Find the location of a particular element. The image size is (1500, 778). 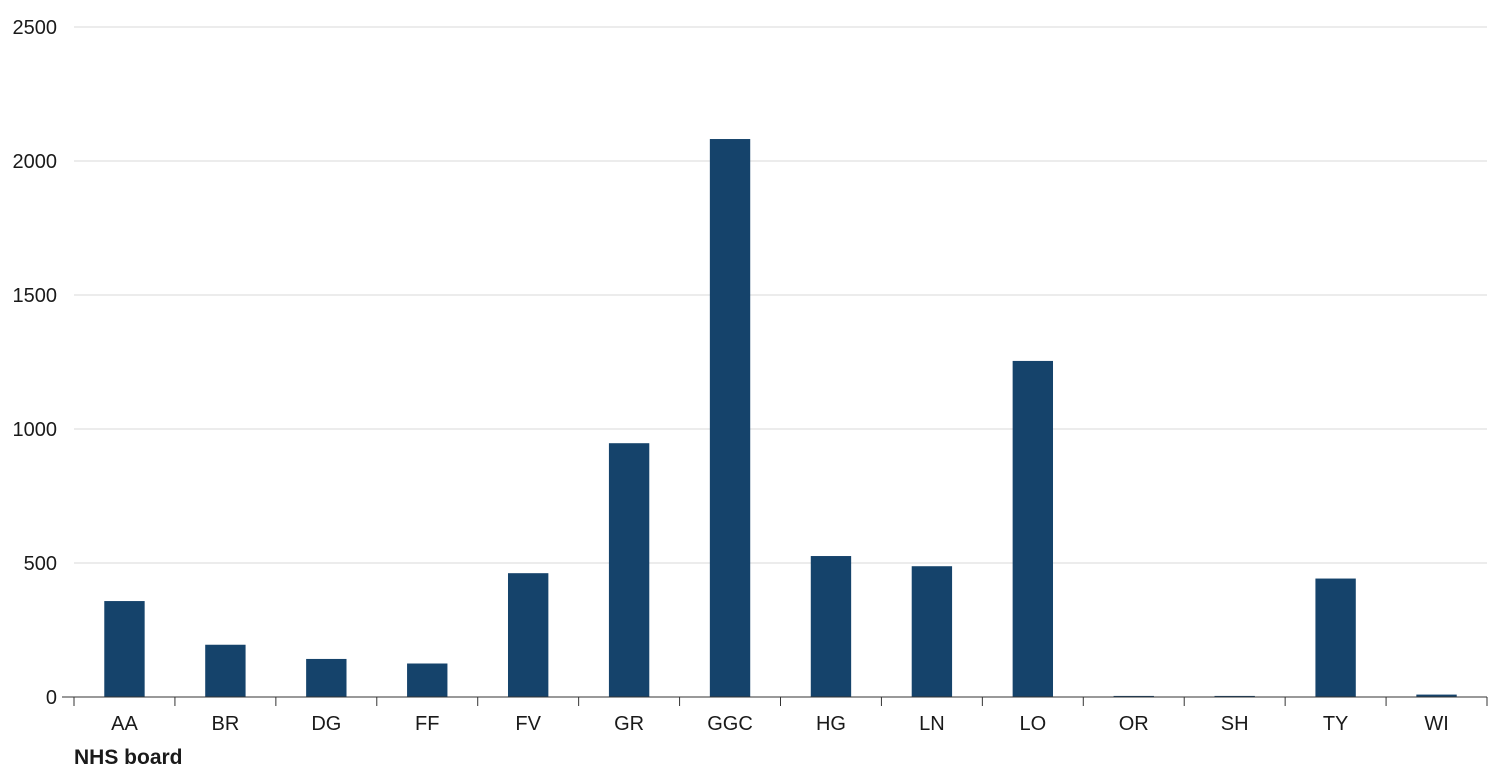

x-tick-label-sh: SH is located at coordinates (1235, 724).